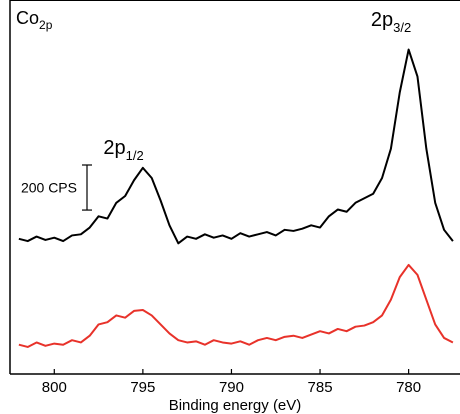  Describe the element at coordinates (408, 387) in the screenshot. I see `x-tick-label: 780` at that location.